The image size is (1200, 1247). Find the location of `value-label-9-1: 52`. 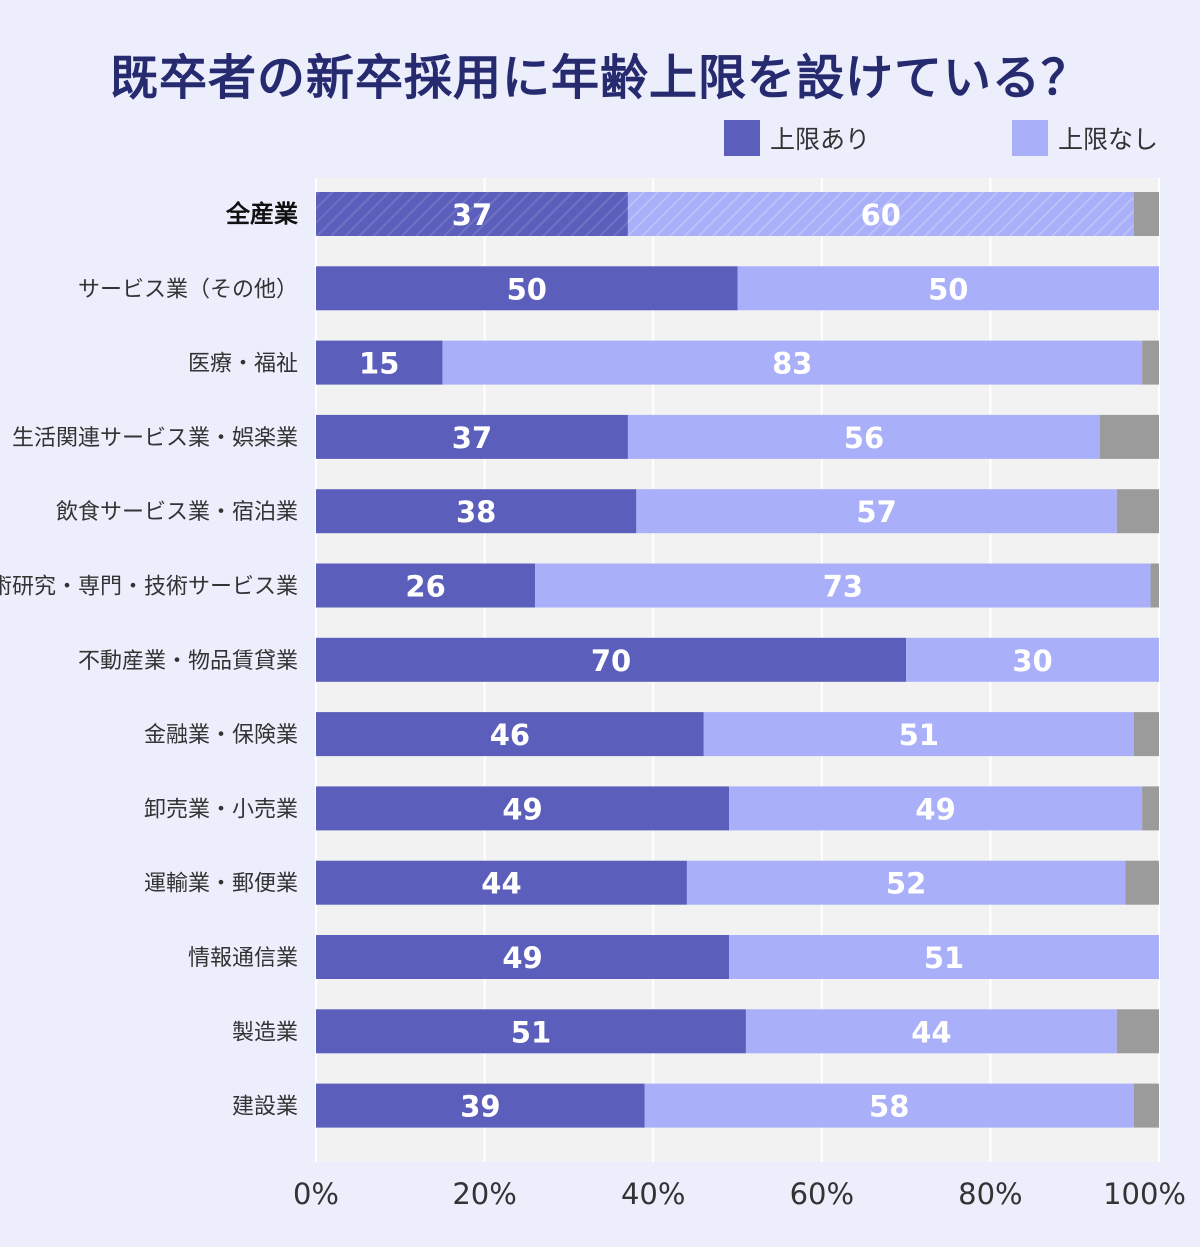

value-label-9-1: 52 is located at coordinates (906, 884).